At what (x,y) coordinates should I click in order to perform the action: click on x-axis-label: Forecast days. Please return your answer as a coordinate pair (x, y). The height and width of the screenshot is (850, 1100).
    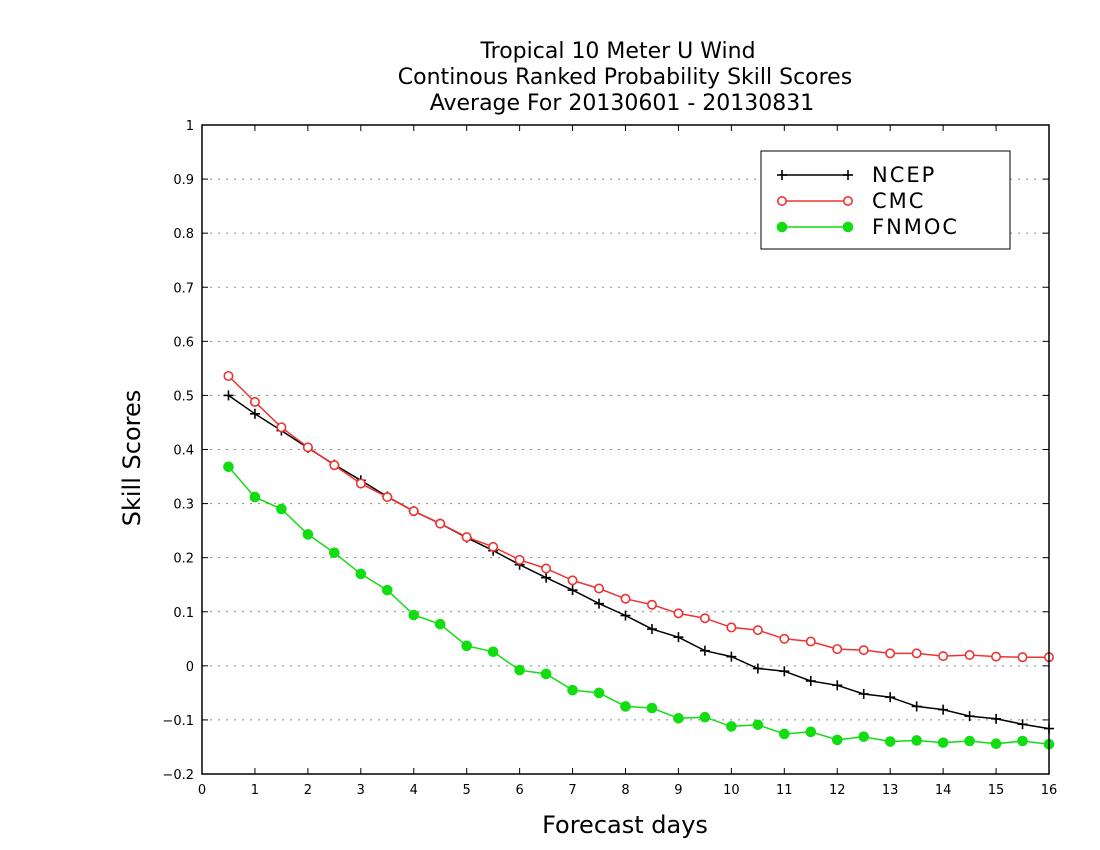
    Looking at the image, I should click on (625, 825).